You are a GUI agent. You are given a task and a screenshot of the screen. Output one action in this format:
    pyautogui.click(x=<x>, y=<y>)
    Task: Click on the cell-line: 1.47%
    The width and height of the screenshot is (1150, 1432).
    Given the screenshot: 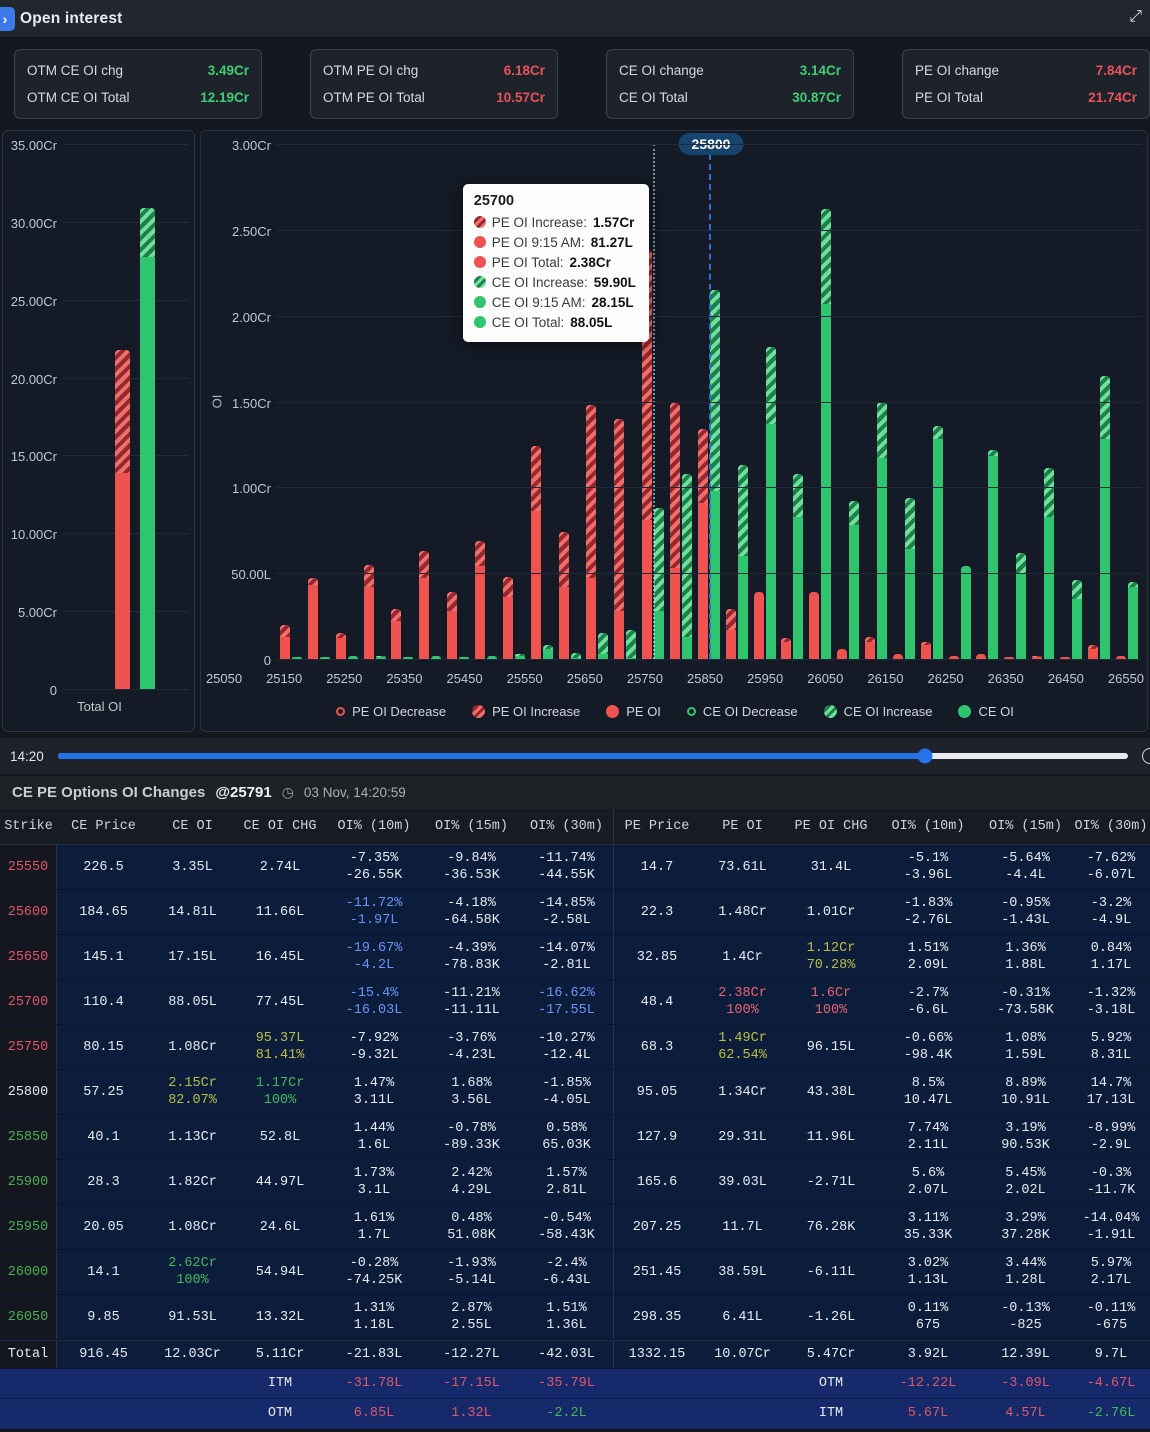 What is the action you would take?
    pyautogui.click(x=374, y=1083)
    